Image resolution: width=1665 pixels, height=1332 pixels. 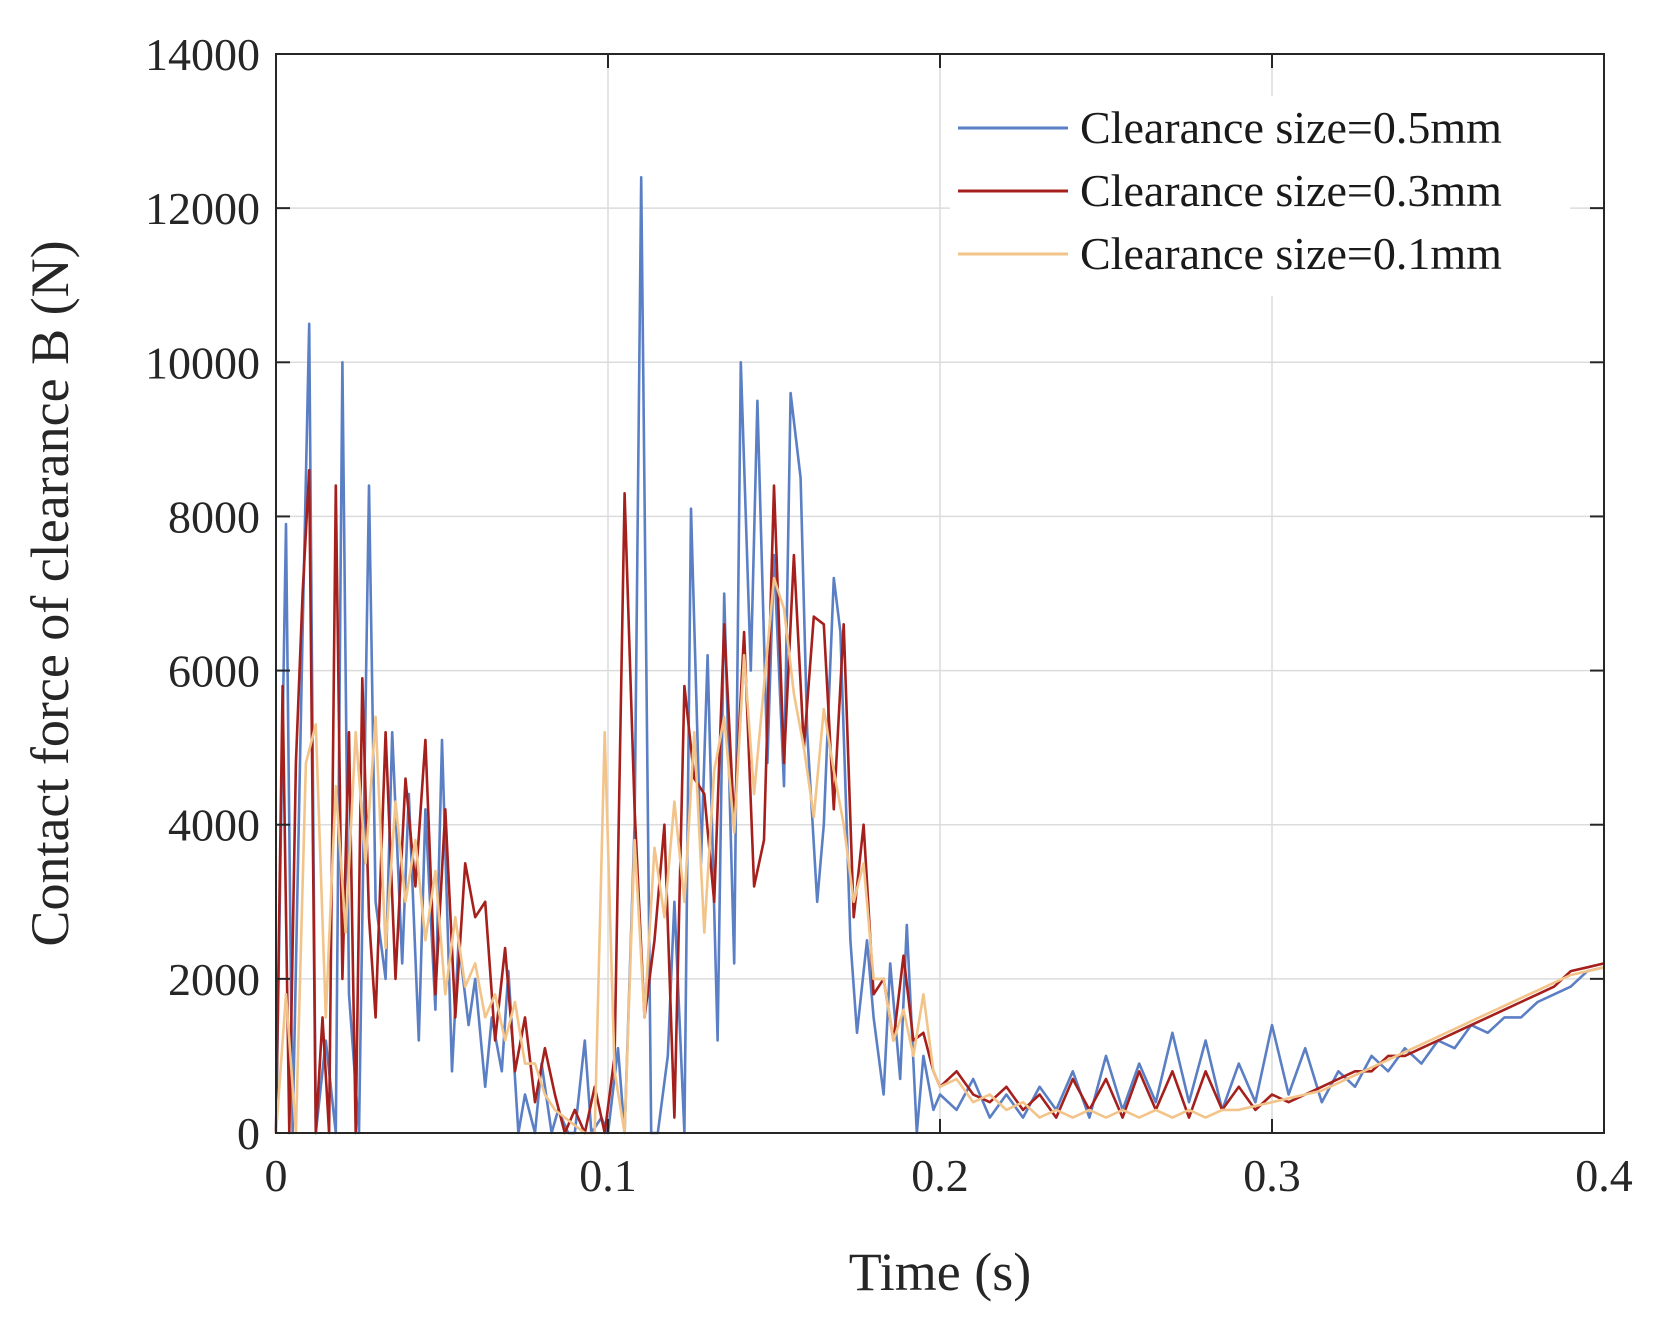 What do you see at coordinates (214, 979) in the screenshot?
I see `y-tick-label: 2000` at bounding box center [214, 979].